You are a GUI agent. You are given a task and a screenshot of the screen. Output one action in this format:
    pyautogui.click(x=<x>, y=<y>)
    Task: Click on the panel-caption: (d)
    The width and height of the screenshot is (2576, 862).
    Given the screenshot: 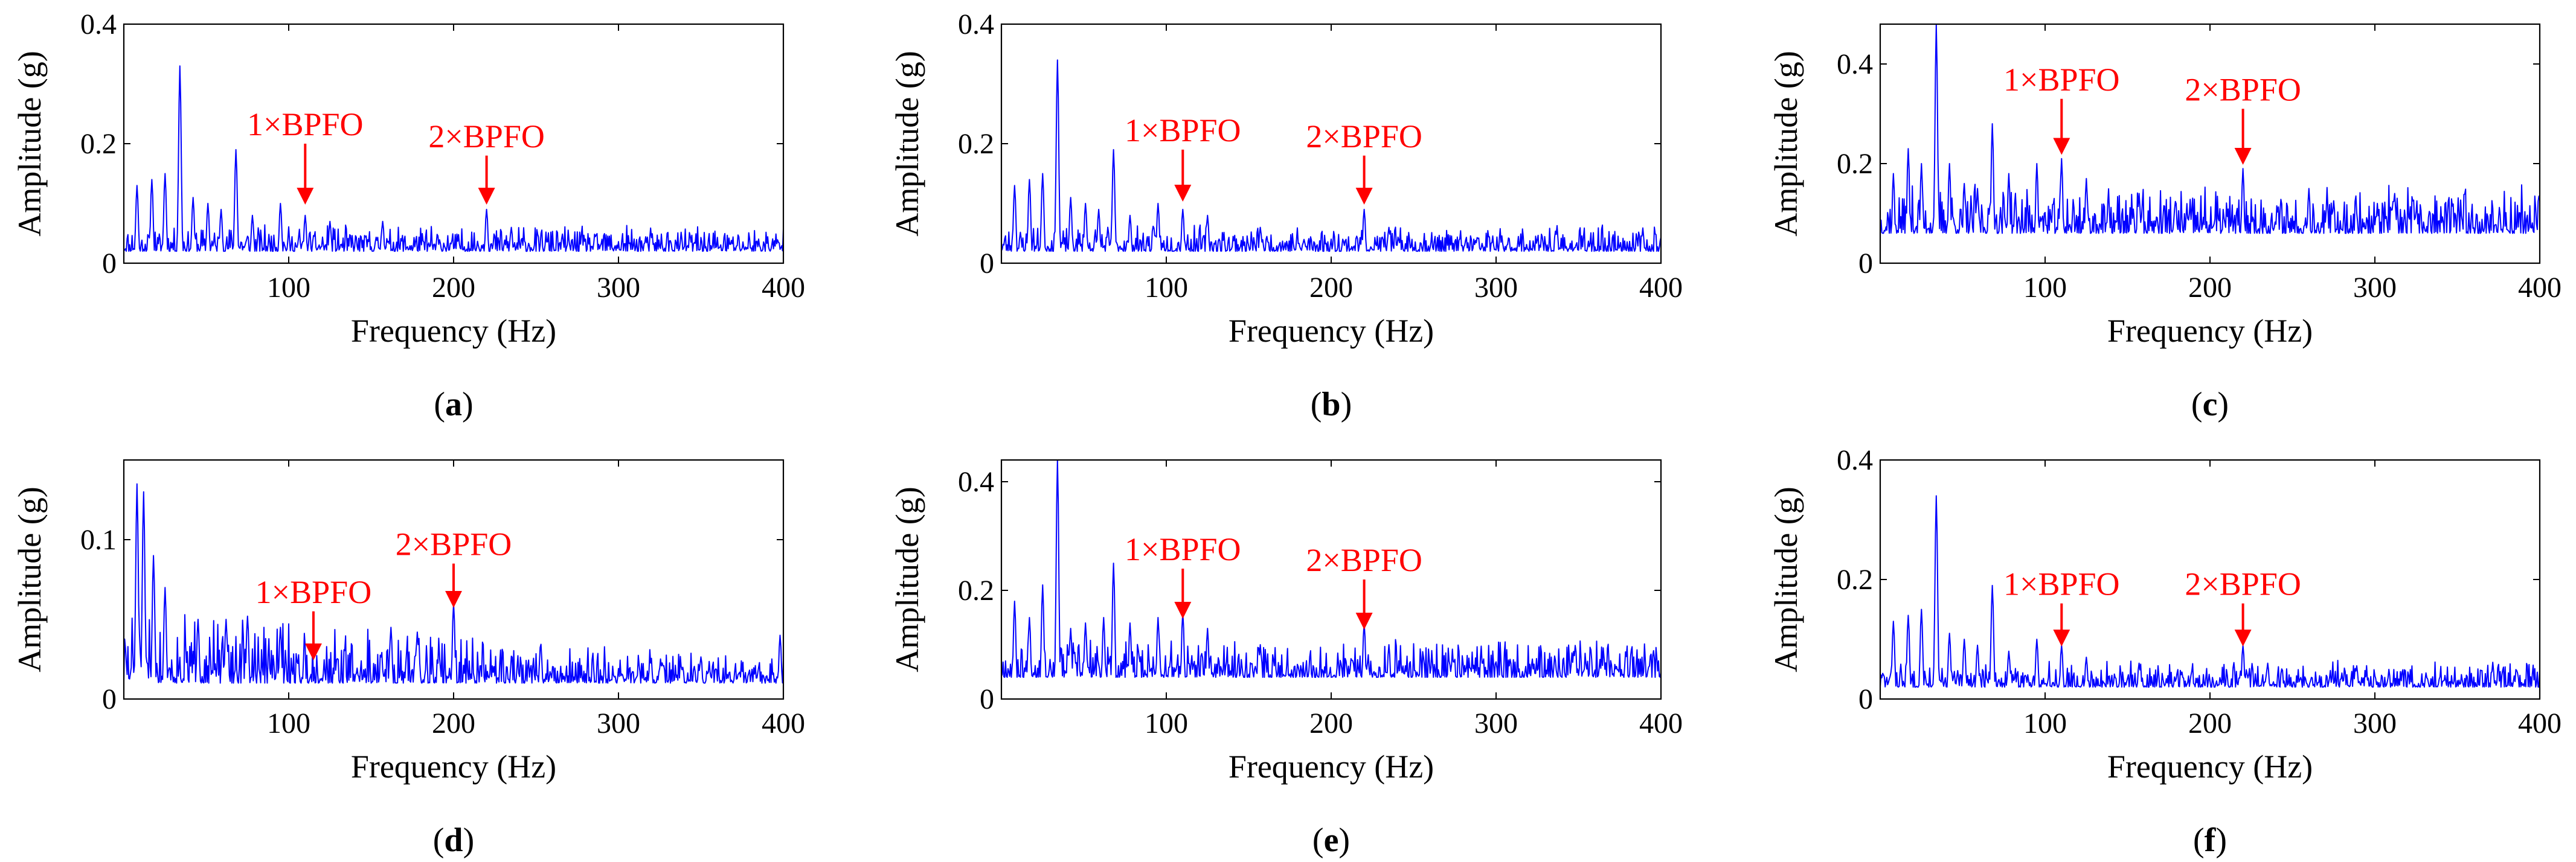 What is the action you would take?
    pyautogui.click(x=453, y=840)
    